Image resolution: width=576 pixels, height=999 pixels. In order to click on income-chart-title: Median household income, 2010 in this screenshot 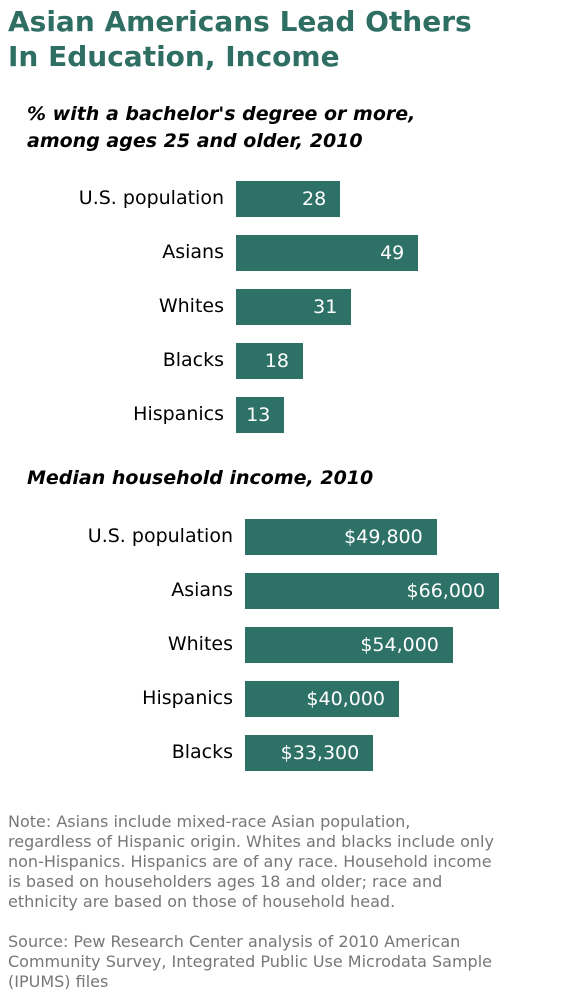, I will do `click(200, 478)`.